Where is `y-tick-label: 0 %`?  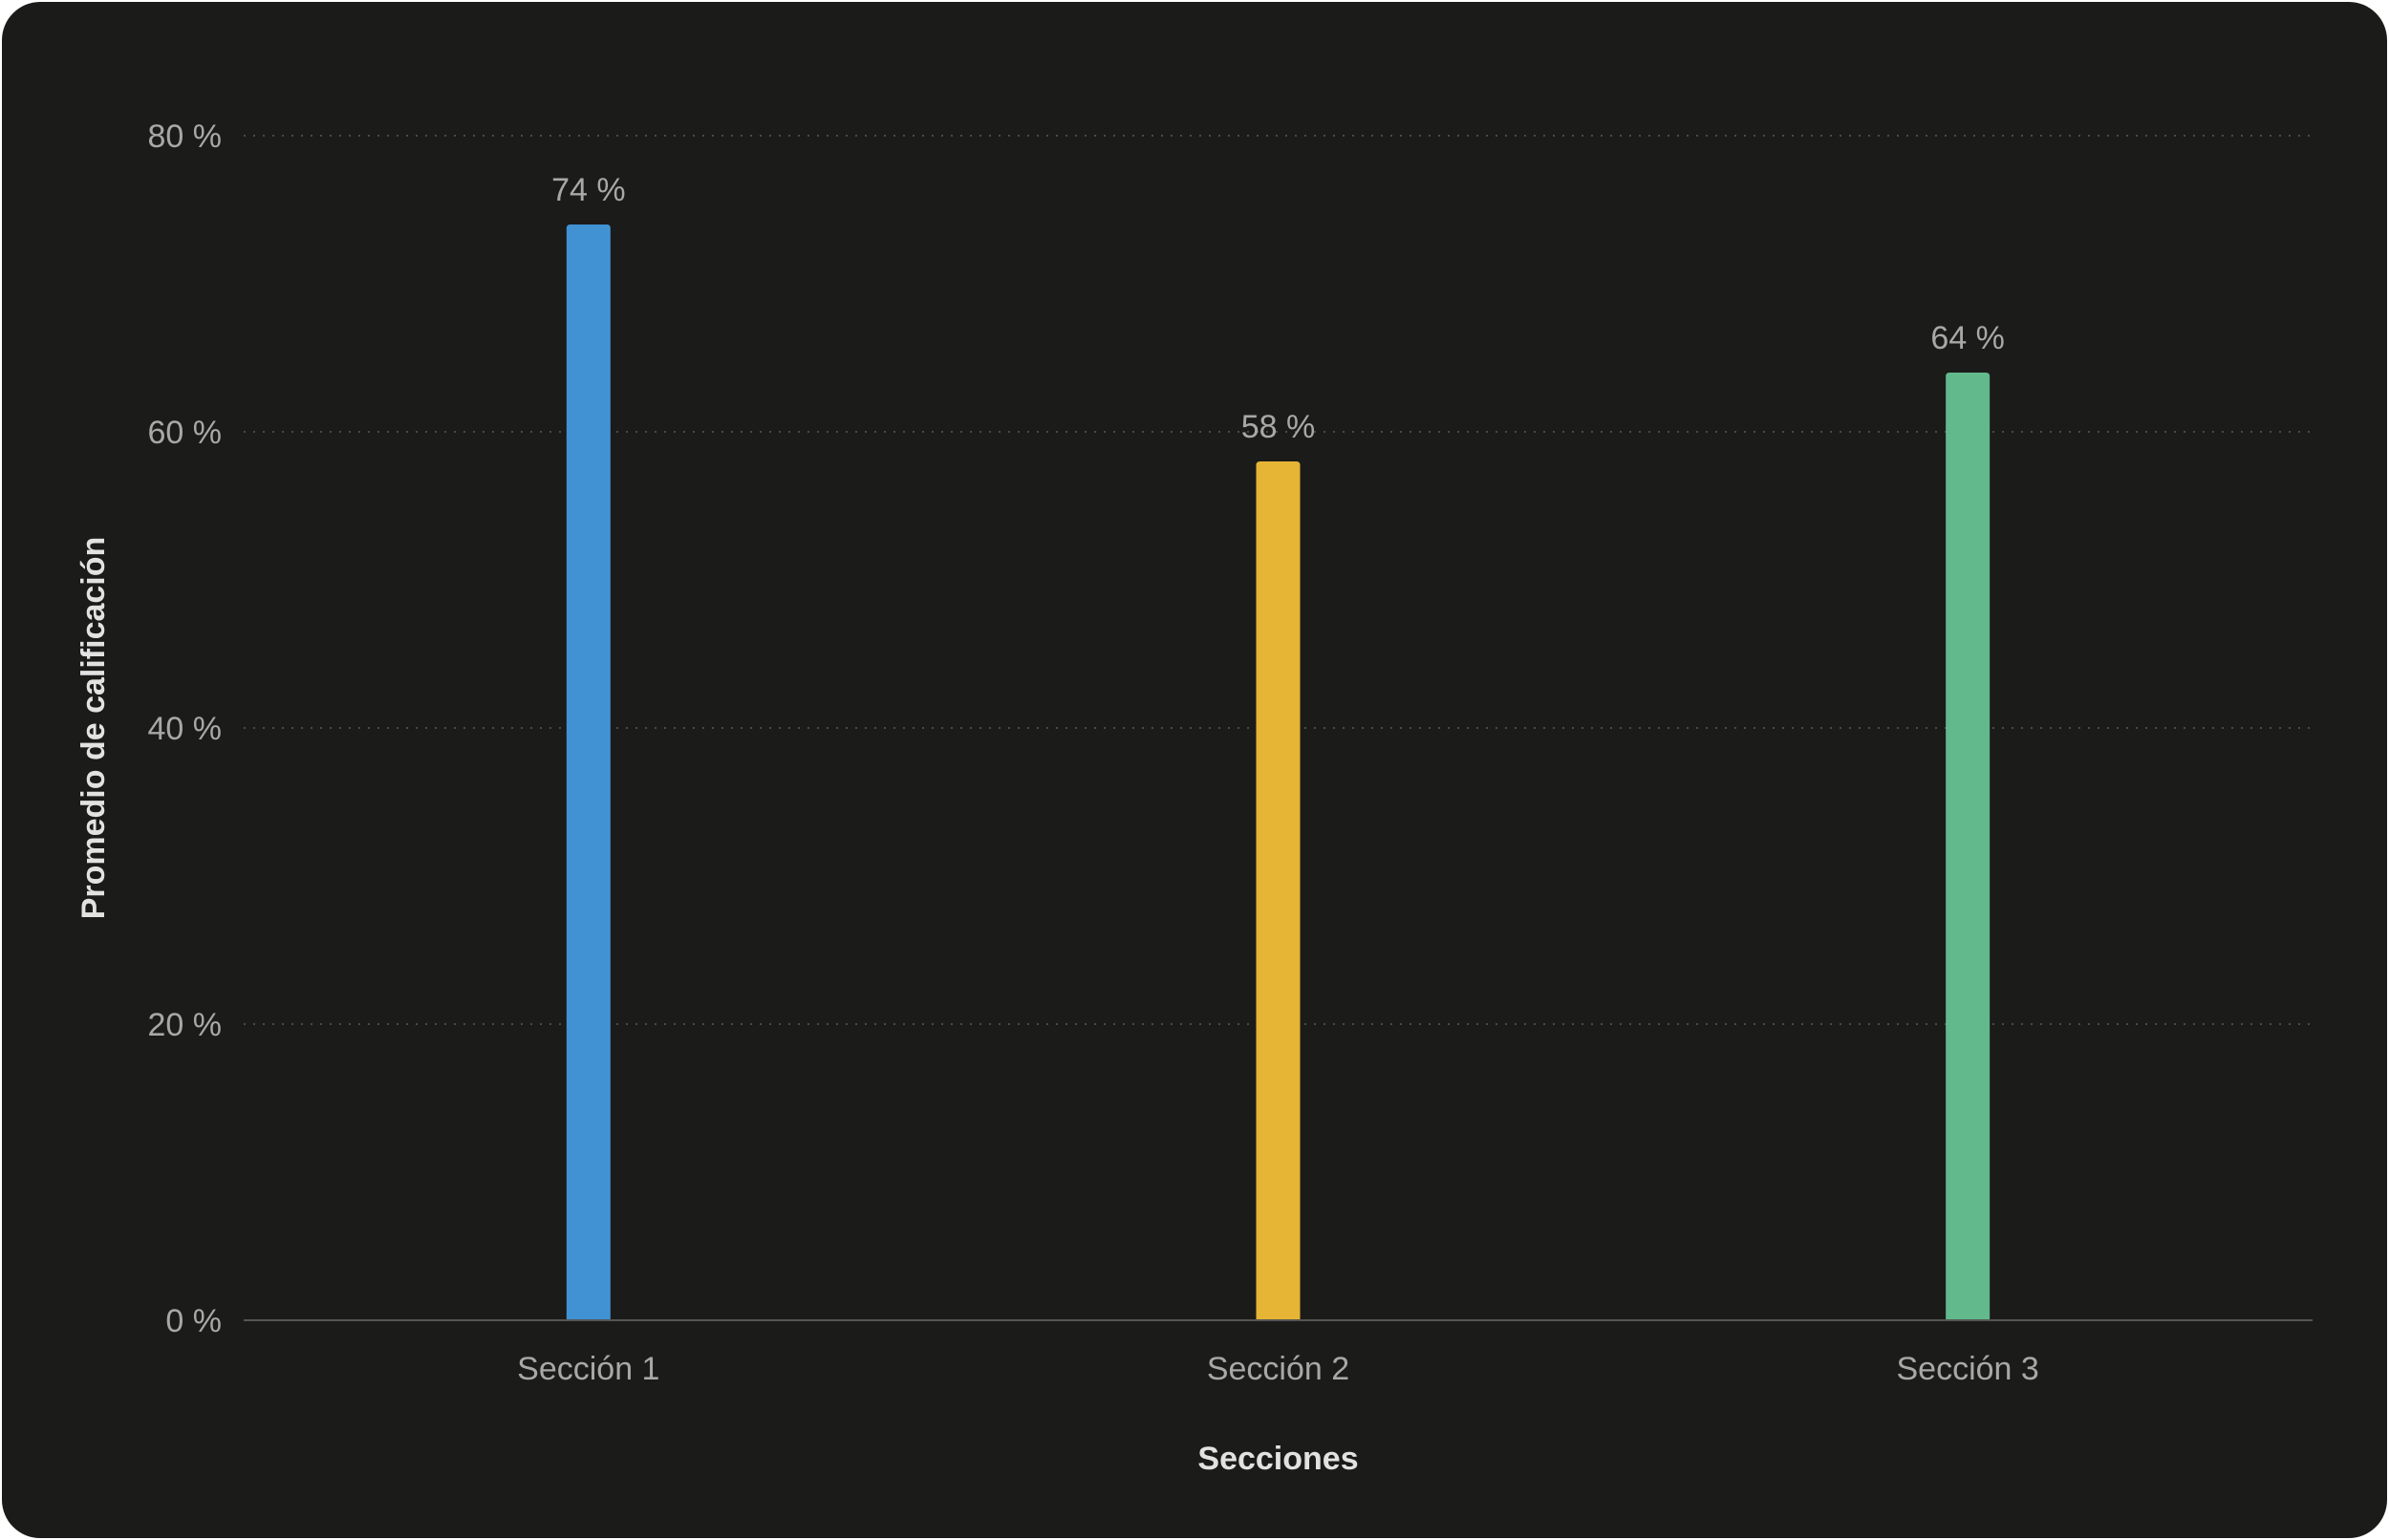
y-tick-label: 0 % is located at coordinates (193, 1321).